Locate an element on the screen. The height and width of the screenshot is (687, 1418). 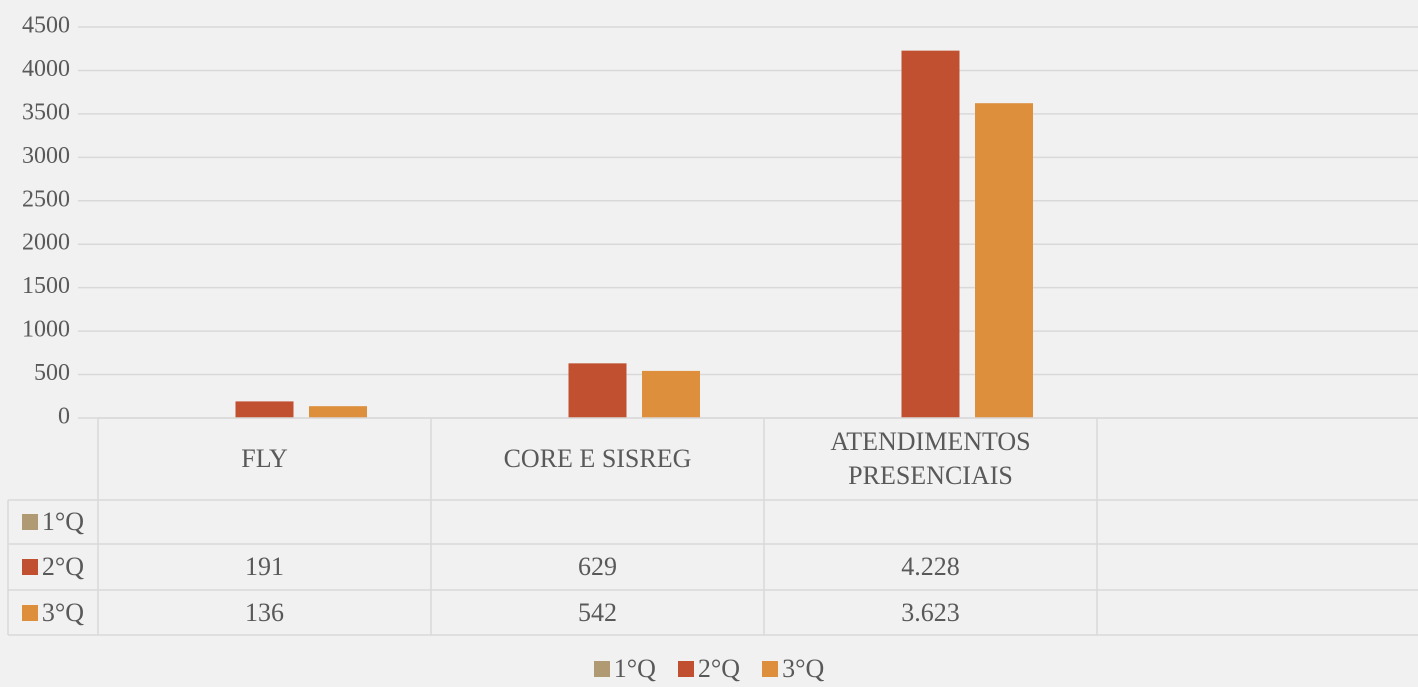
table-series-label: 2°Q is located at coordinates (53, 567).